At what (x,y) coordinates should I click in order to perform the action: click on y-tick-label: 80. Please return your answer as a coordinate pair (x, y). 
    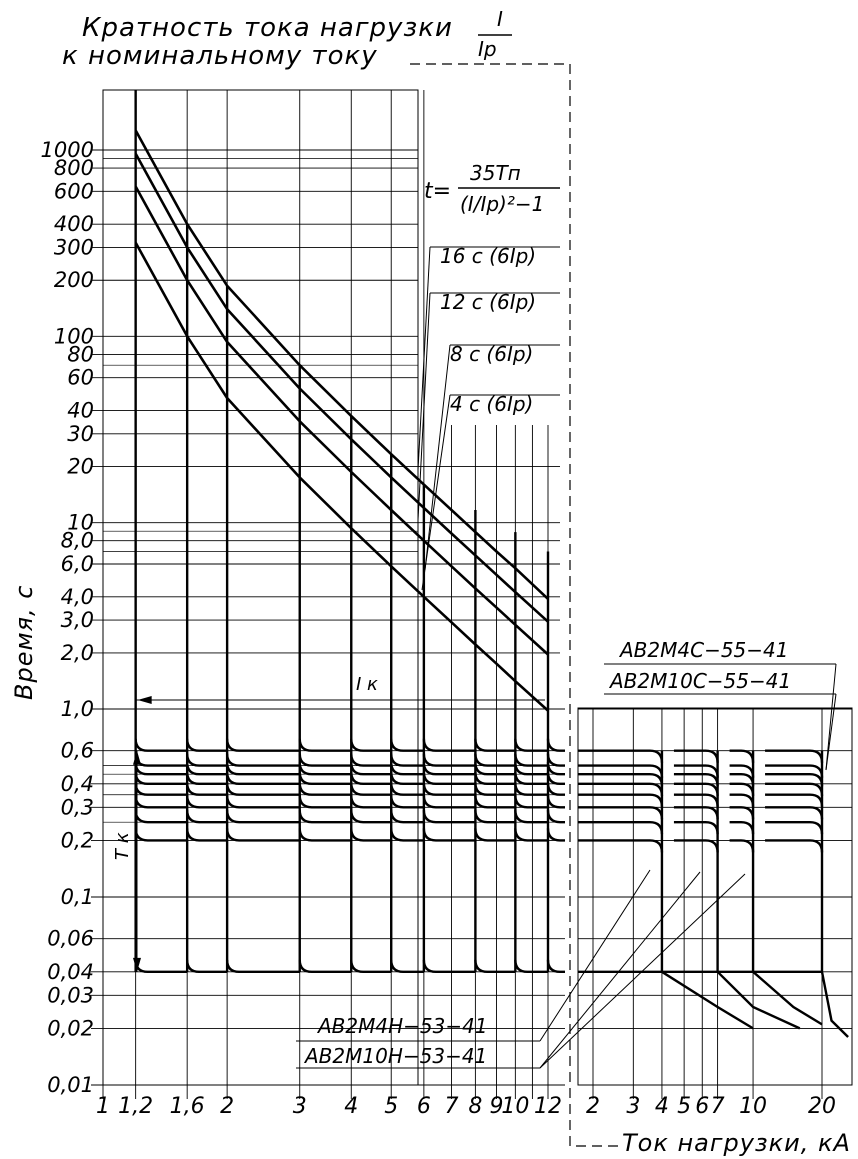
    Looking at the image, I should click on (80, 354).